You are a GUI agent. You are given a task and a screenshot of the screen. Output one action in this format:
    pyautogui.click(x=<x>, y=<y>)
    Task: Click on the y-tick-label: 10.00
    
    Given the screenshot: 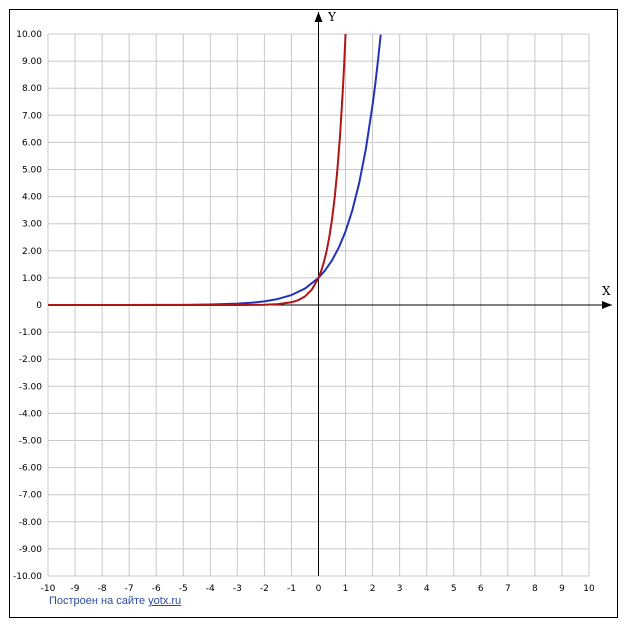 What is the action you would take?
    pyautogui.click(x=29, y=35)
    